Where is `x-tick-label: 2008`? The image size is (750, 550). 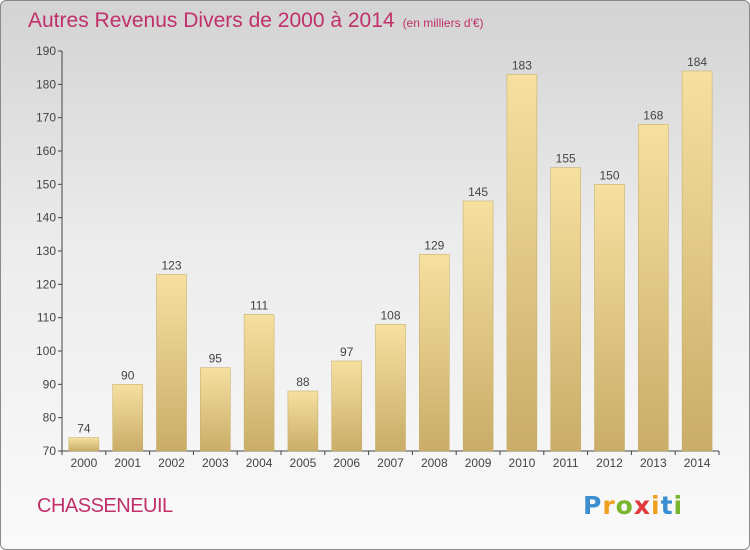
x-tick-label: 2008 is located at coordinates (434, 463).